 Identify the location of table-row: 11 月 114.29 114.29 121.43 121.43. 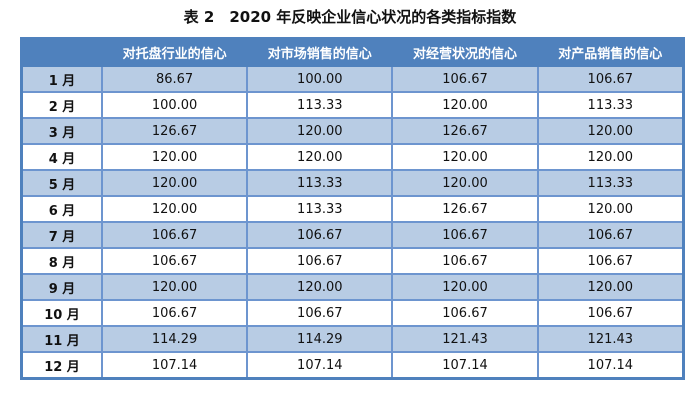
(352, 339).